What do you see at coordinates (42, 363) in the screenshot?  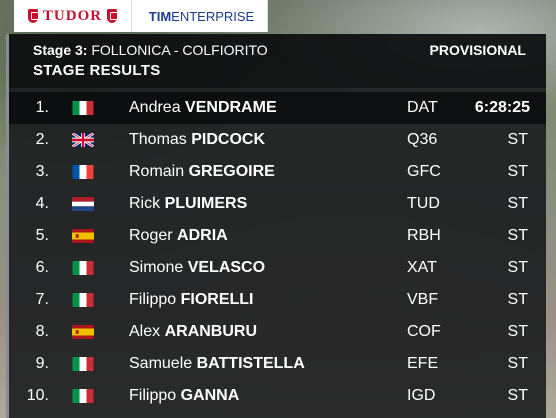 I see `result-position: 9.` at bounding box center [42, 363].